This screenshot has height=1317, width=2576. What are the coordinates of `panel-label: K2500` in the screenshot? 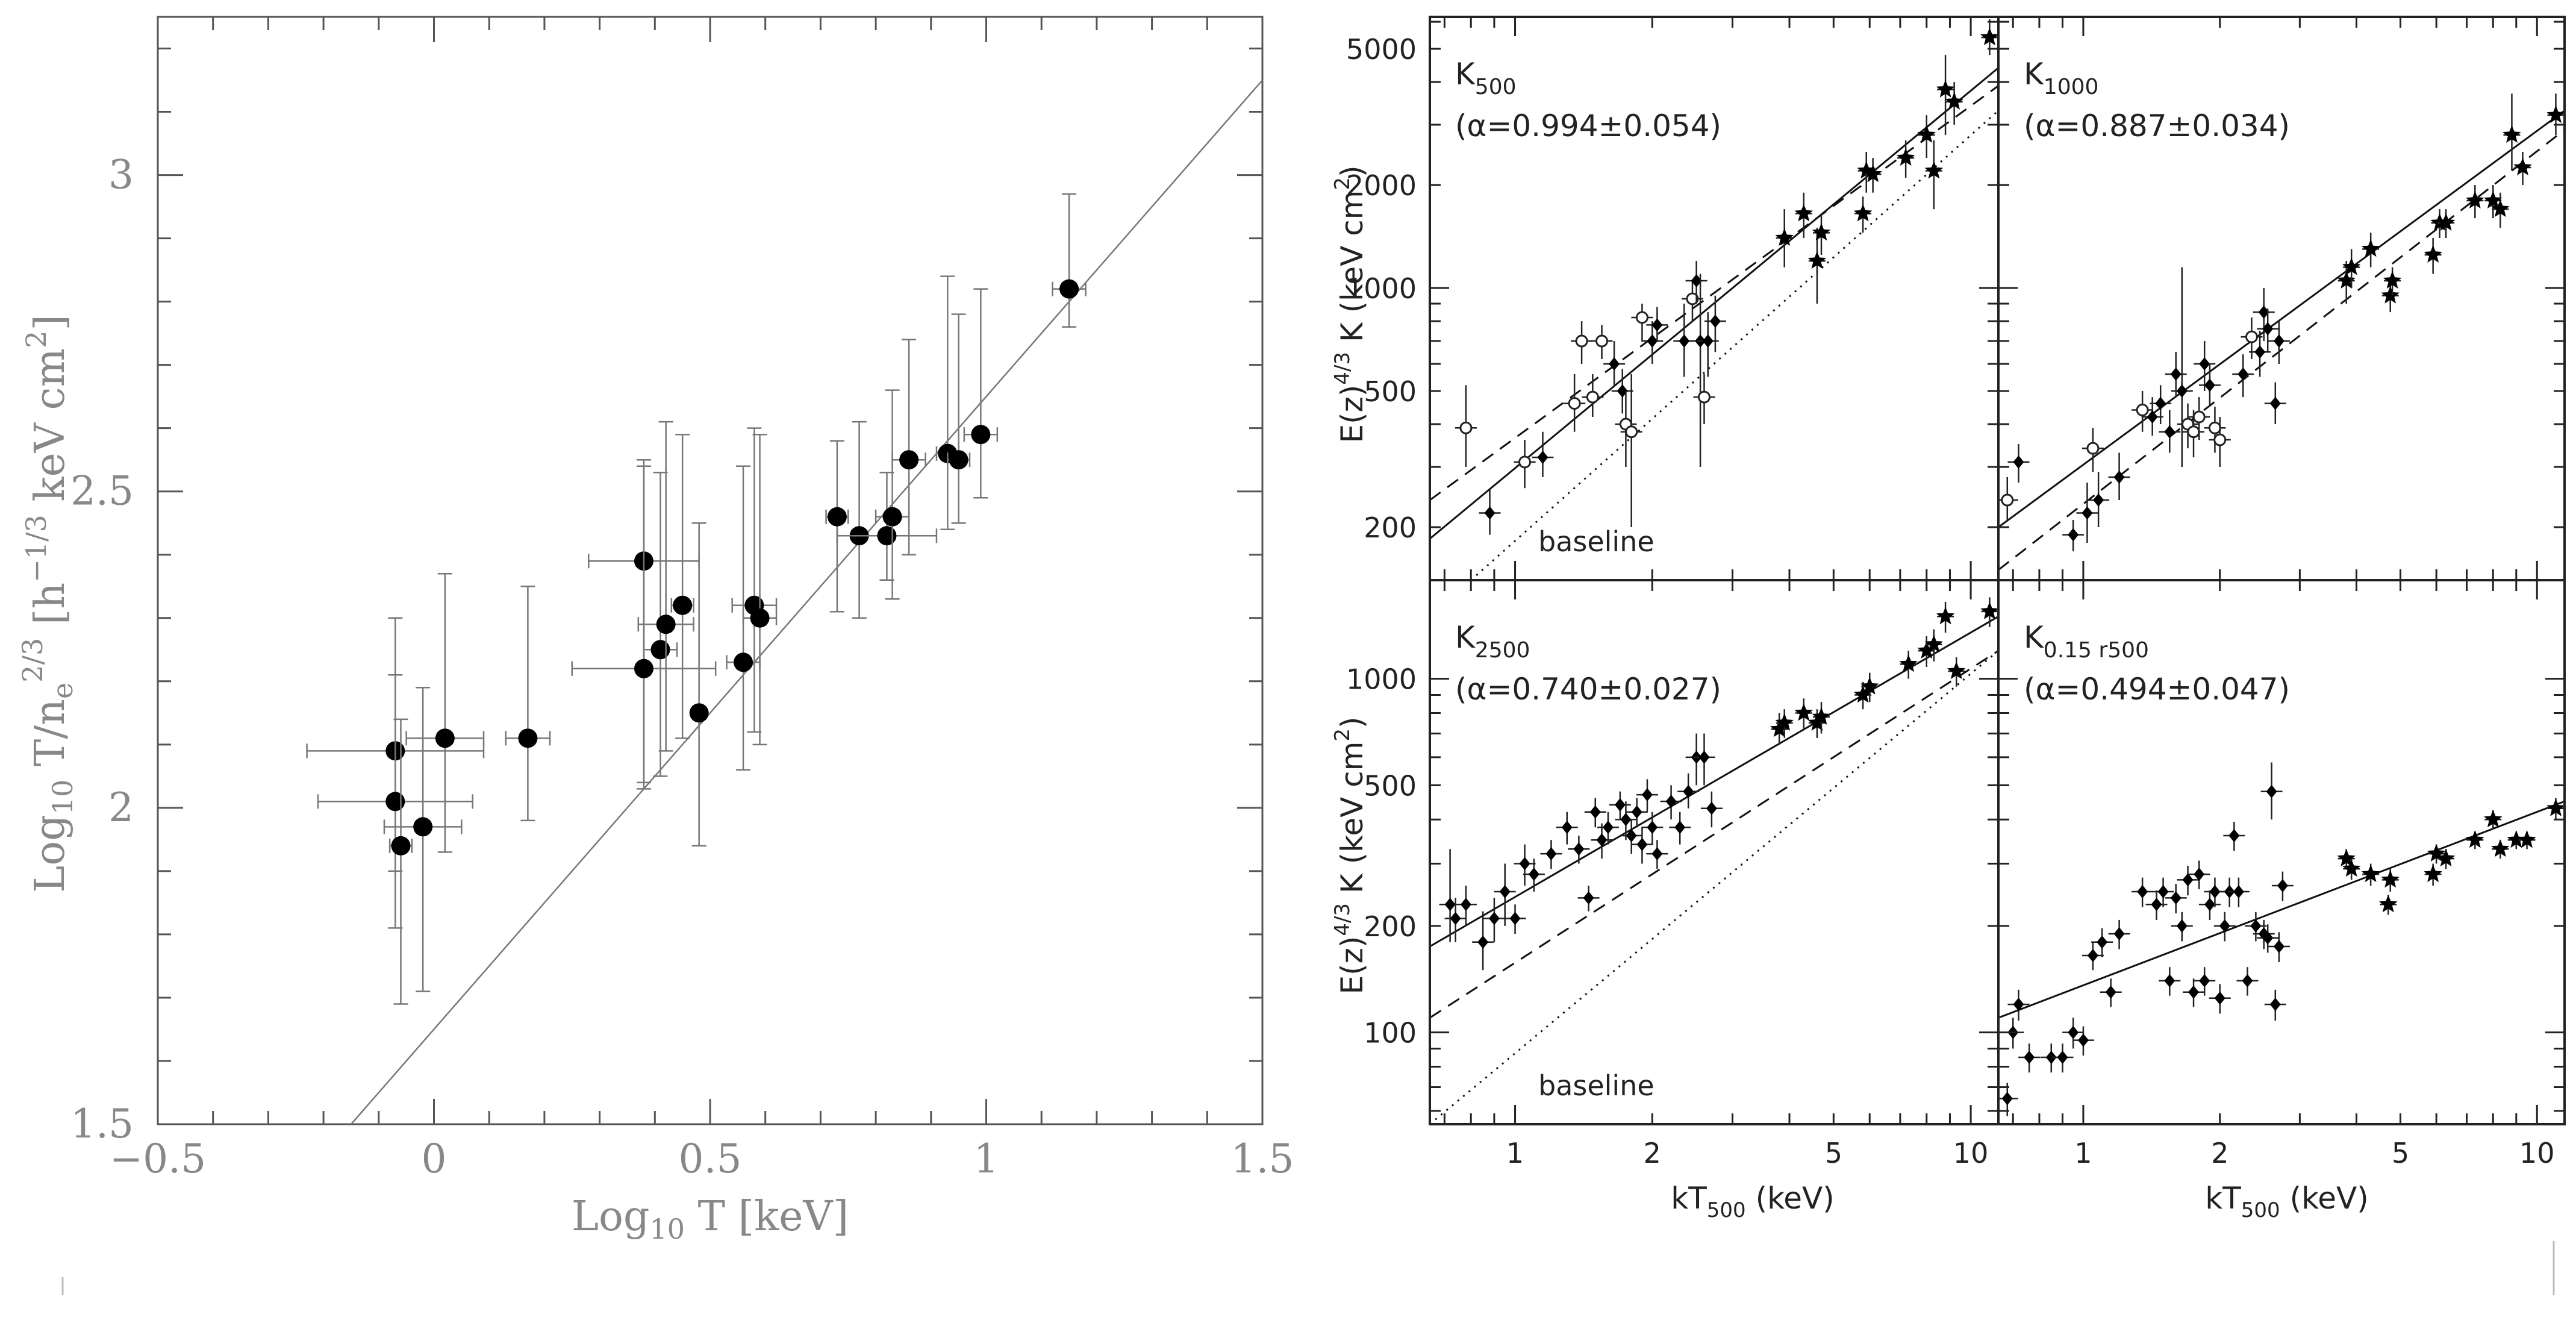 It's located at (1492, 642).